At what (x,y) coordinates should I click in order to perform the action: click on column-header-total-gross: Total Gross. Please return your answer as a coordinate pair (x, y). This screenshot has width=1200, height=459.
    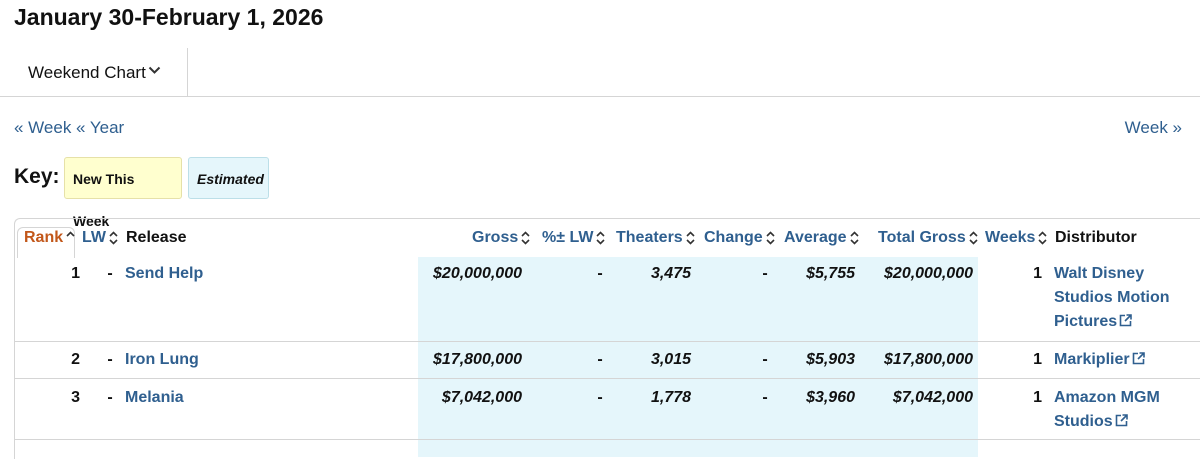
    Looking at the image, I should click on (928, 238).